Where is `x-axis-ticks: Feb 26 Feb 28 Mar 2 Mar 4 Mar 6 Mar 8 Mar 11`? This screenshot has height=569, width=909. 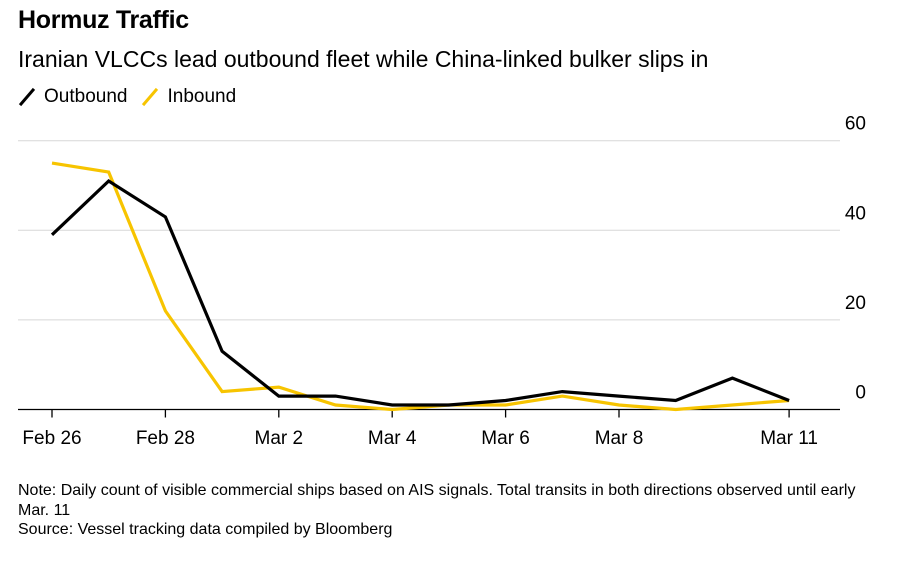 x-axis-ticks: Feb 26 Feb 28 Mar 2 Mar 4 Mar 6 Mar 8 Mar 11 is located at coordinates (420, 429).